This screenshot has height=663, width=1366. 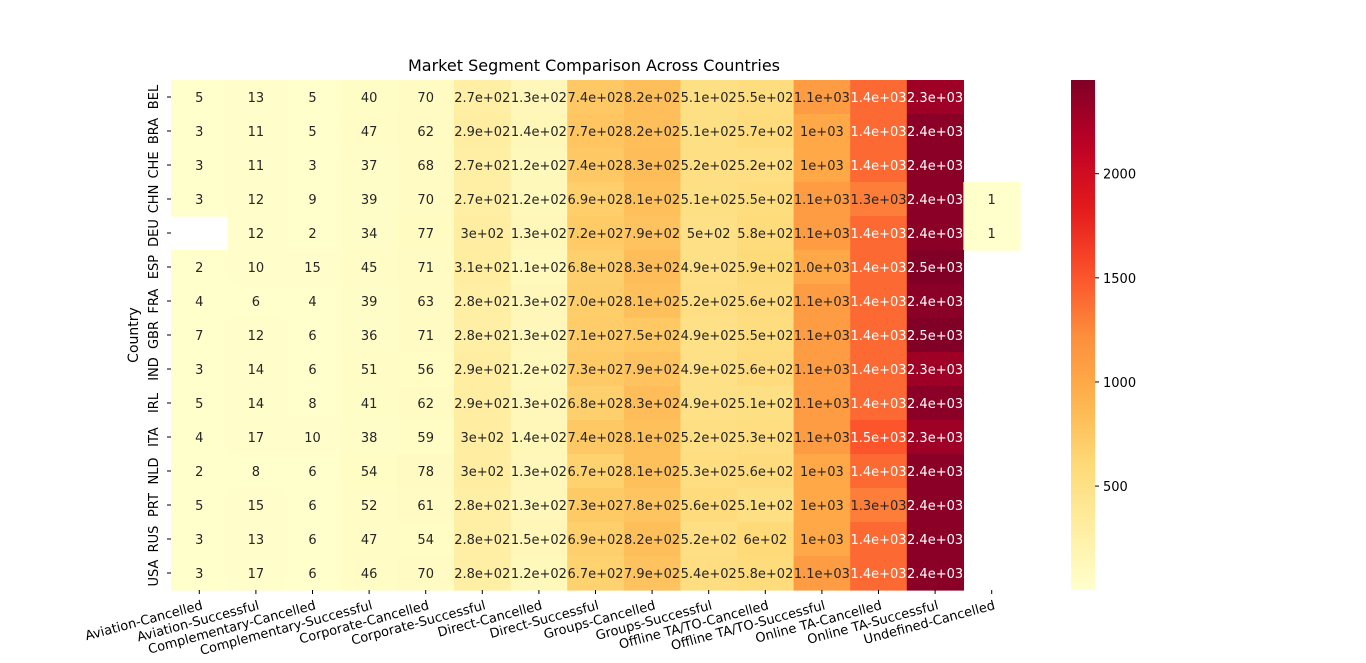 What do you see at coordinates (256, 268) in the screenshot?
I see `cell-annotation: 10` at bounding box center [256, 268].